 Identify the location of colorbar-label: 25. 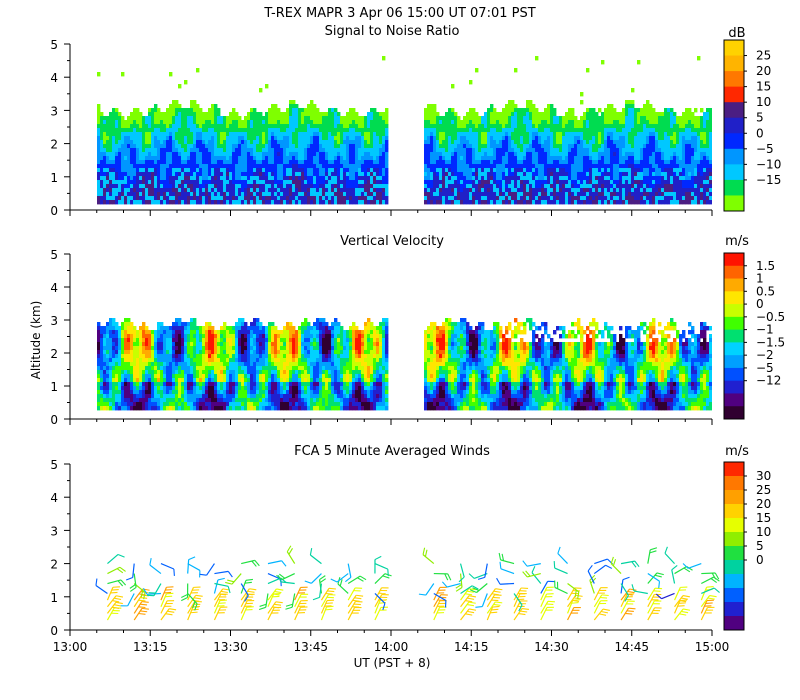
(763, 56).